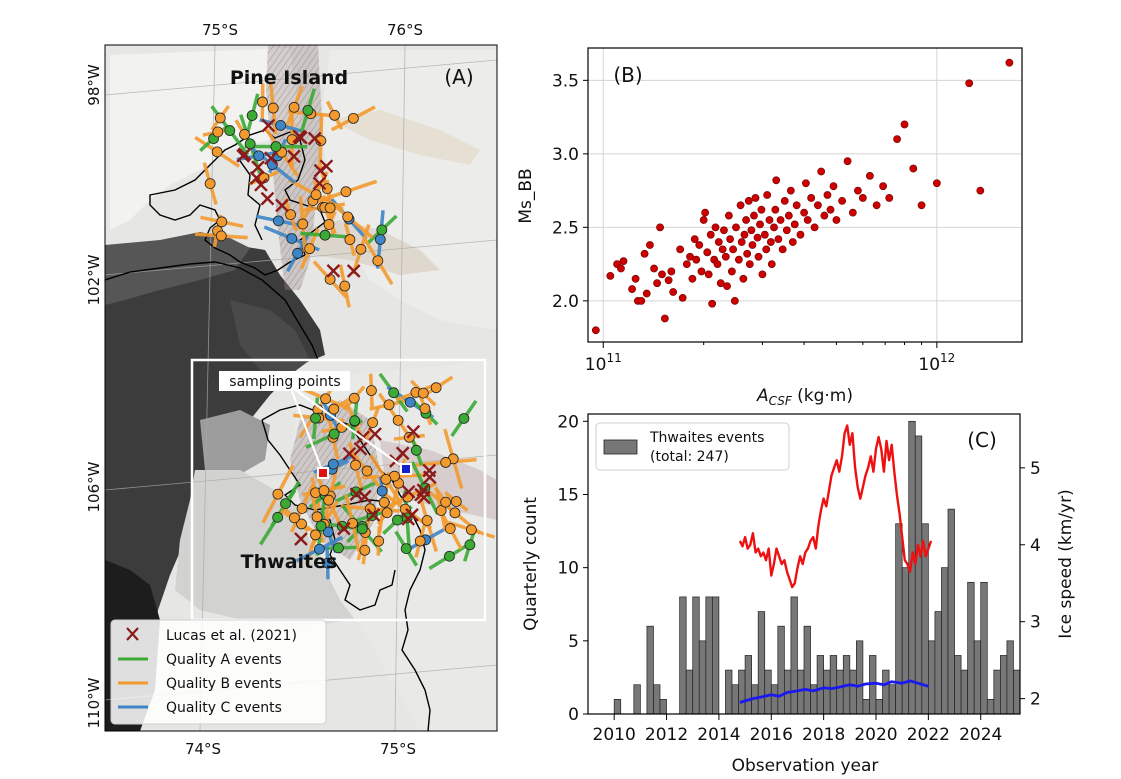 The width and height of the screenshot is (1121, 779). I want to click on place-label-pine-island: Pine Island, so click(289, 78).